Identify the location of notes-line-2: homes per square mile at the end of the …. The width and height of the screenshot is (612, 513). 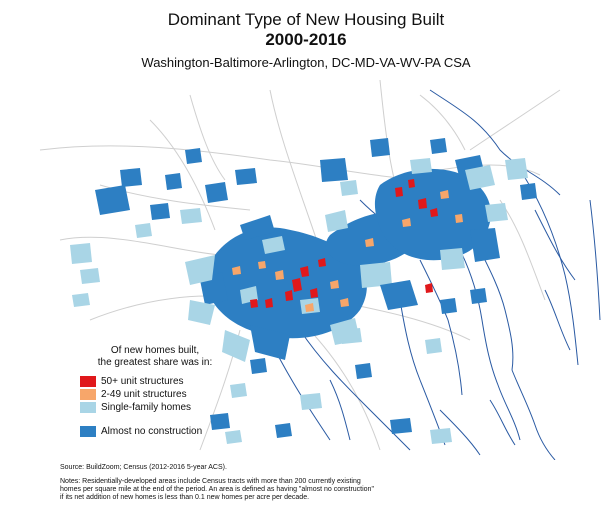
(217, 489).